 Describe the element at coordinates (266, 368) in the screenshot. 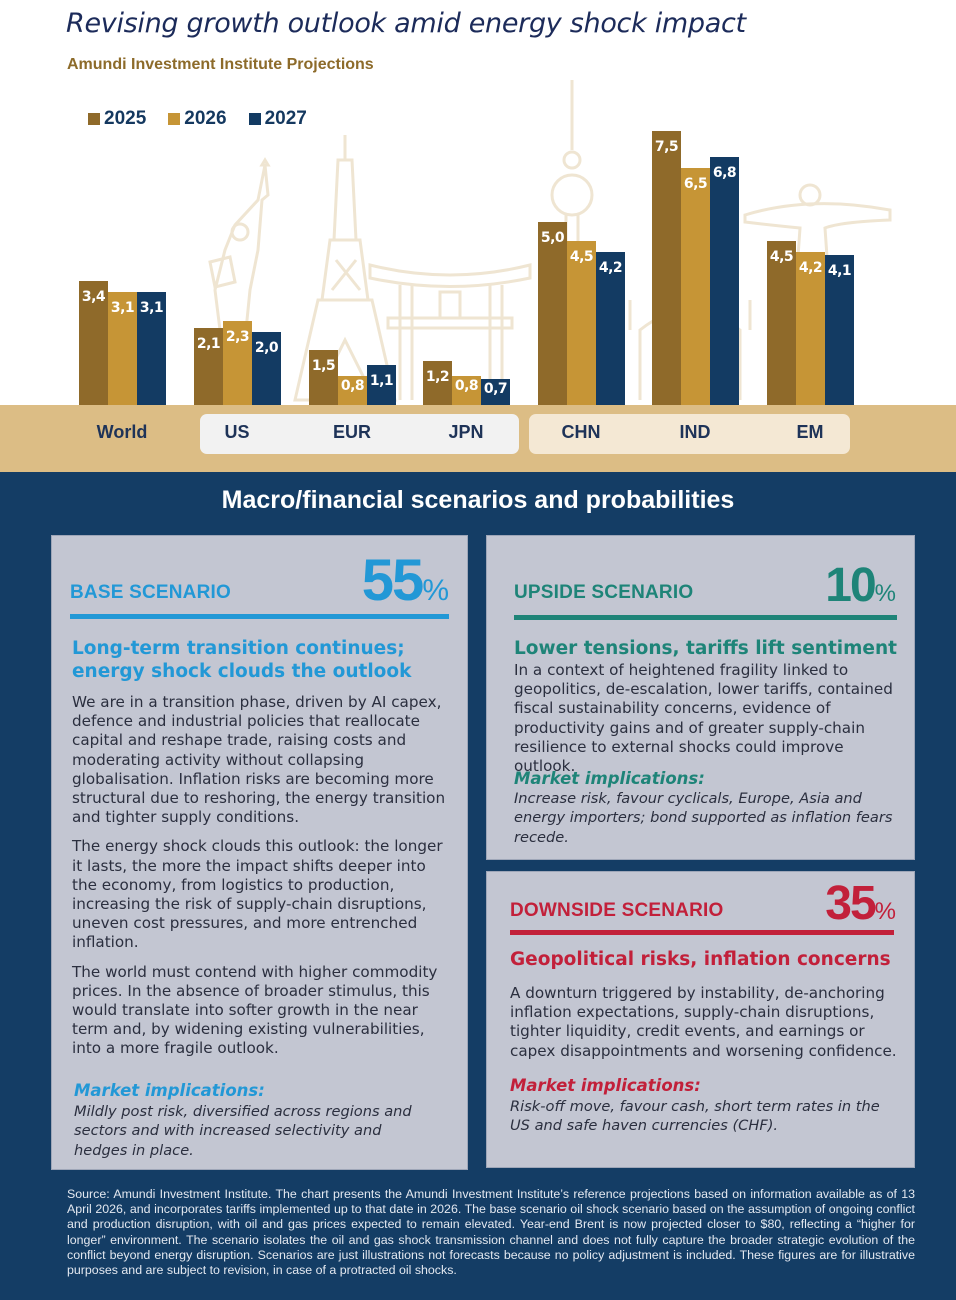

I see `bar-us-2027: 2,0` at that location.